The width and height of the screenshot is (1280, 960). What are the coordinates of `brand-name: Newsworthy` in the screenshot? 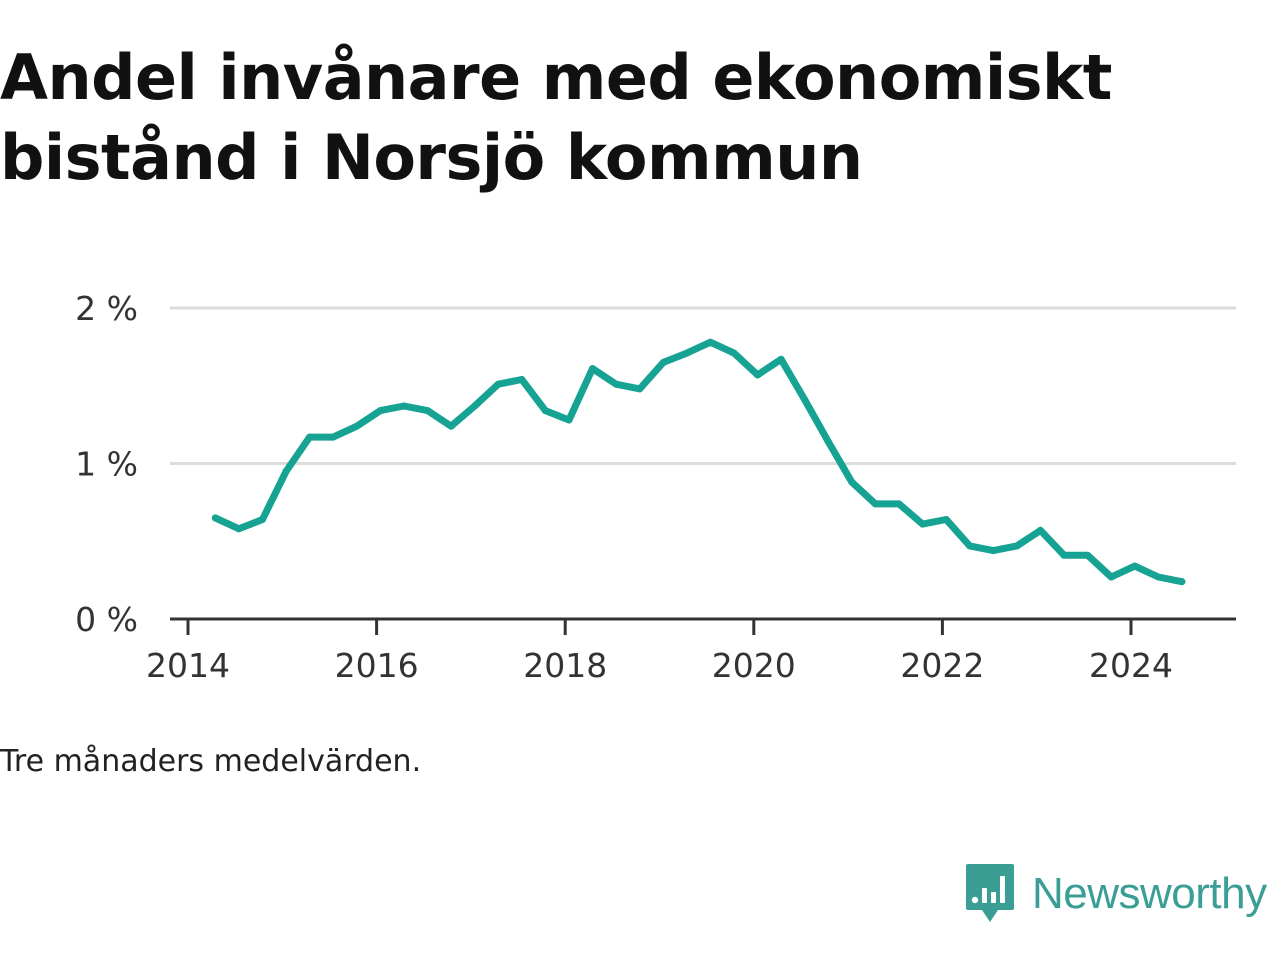 It's located at (1149, 893).